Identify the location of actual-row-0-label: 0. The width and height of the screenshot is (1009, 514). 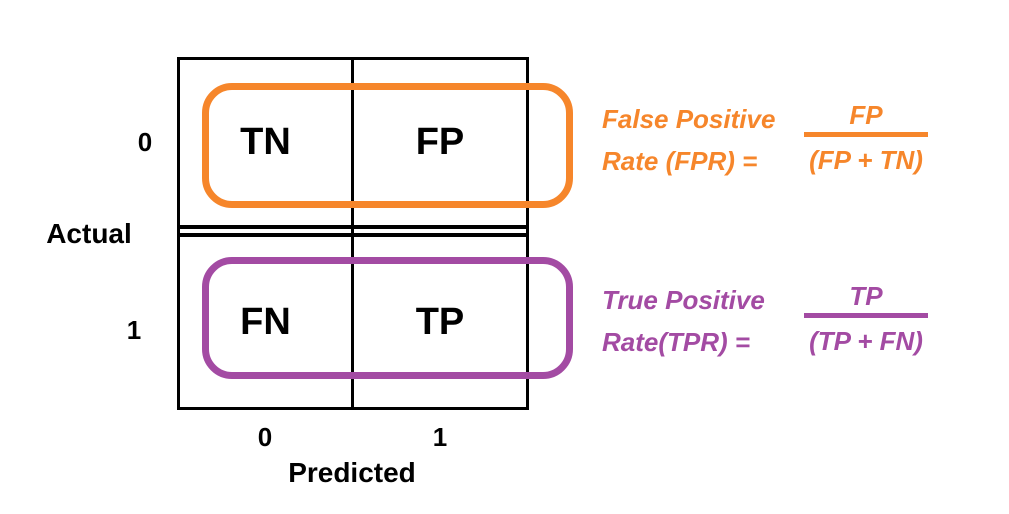
(145, 142).